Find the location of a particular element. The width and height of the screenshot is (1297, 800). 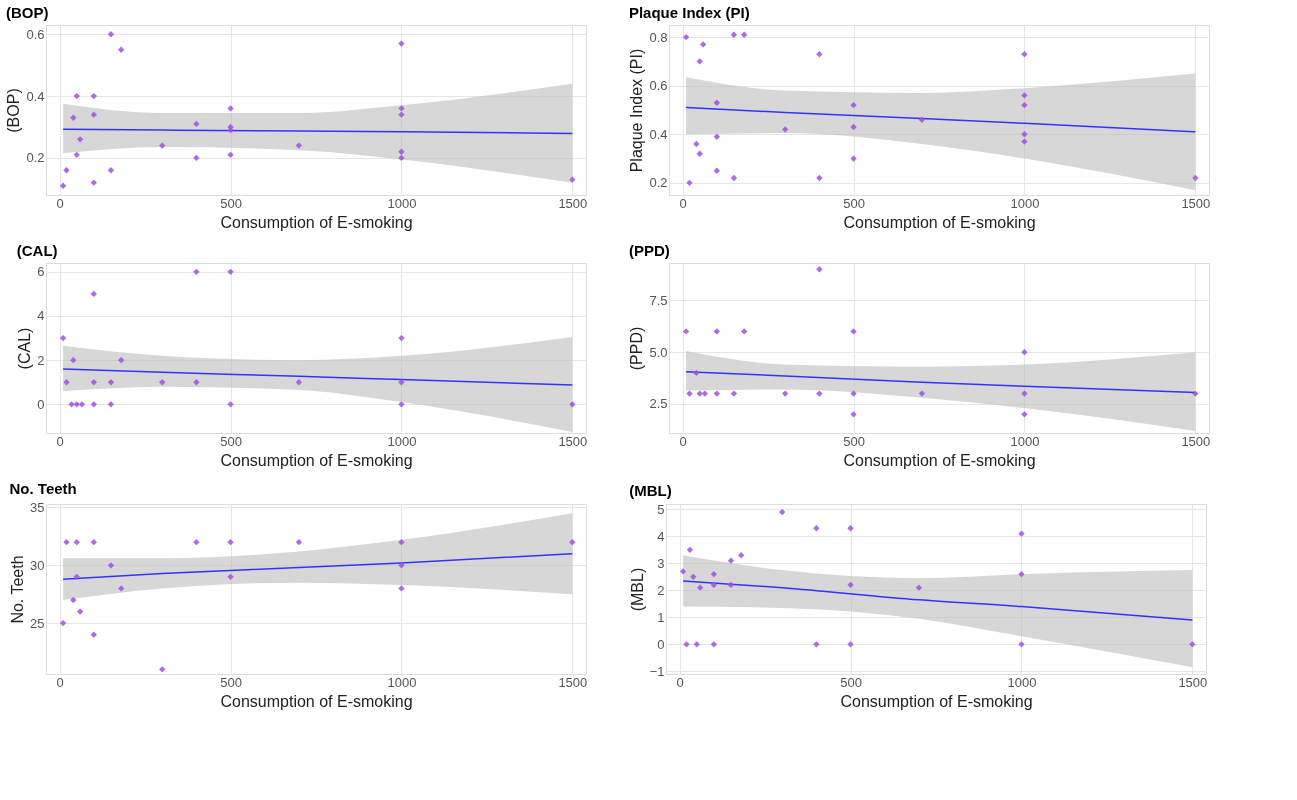

y-axis-title: (BOP) is located at coordinates (14, 110).